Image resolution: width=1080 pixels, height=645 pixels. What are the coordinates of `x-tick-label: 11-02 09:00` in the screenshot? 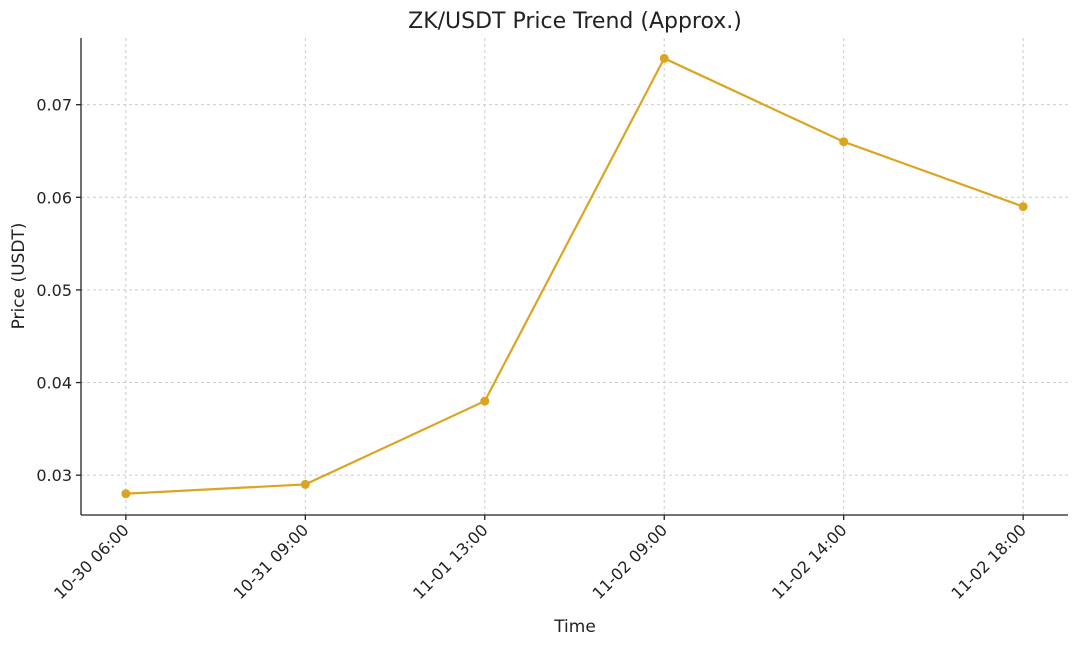 It's located at (630, 561).